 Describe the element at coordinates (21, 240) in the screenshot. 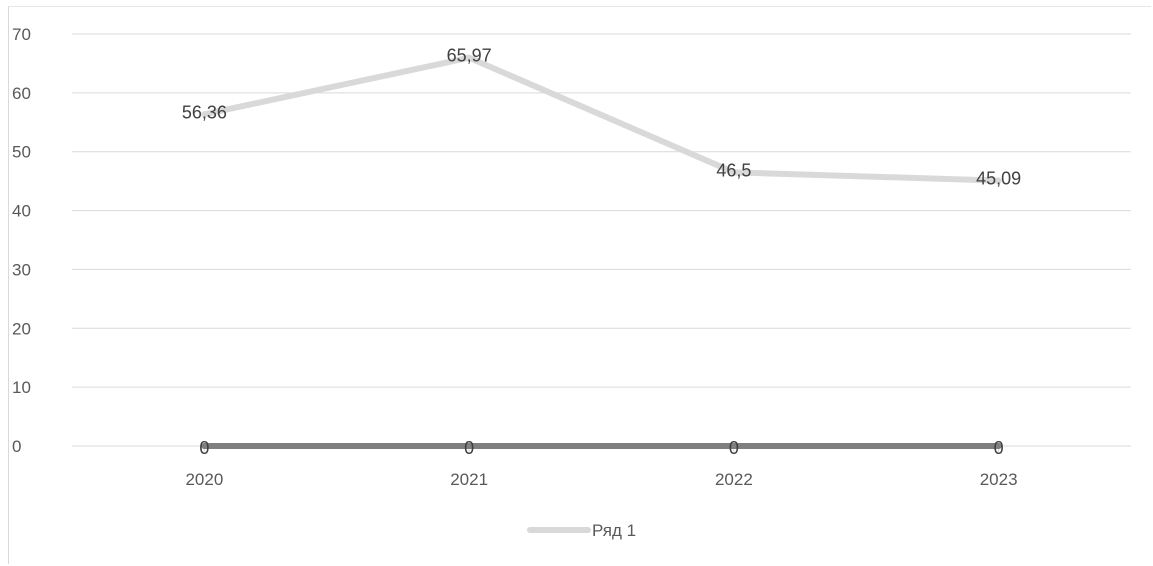

I see `y-axis: 0 10 20 30 40 50 60 70` at that location.